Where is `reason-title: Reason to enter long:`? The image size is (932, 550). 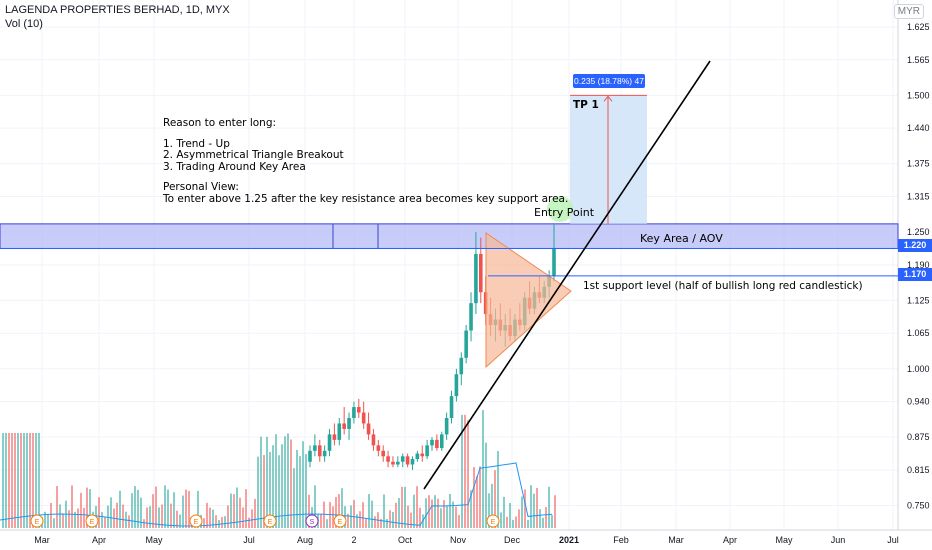
reason-title: Reason to enter long: is located at coordinates (220, 123).